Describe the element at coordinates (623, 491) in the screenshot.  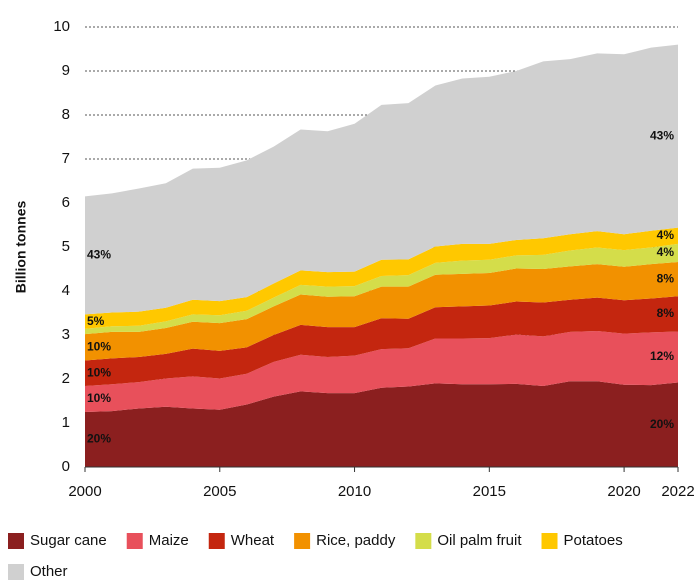
I see `x-tick-label: 2020` at that location.